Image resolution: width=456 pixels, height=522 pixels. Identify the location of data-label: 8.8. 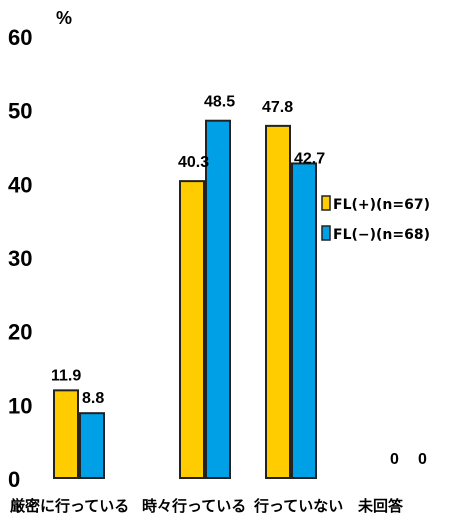
(93, 398).